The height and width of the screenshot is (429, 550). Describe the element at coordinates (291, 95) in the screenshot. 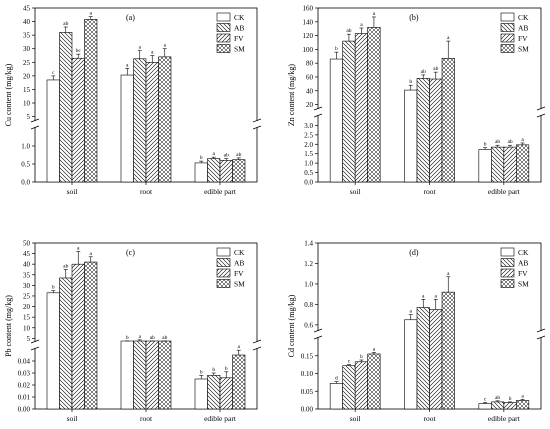

I see `y-axis-label: Zn content (mg/kg)` at that location.